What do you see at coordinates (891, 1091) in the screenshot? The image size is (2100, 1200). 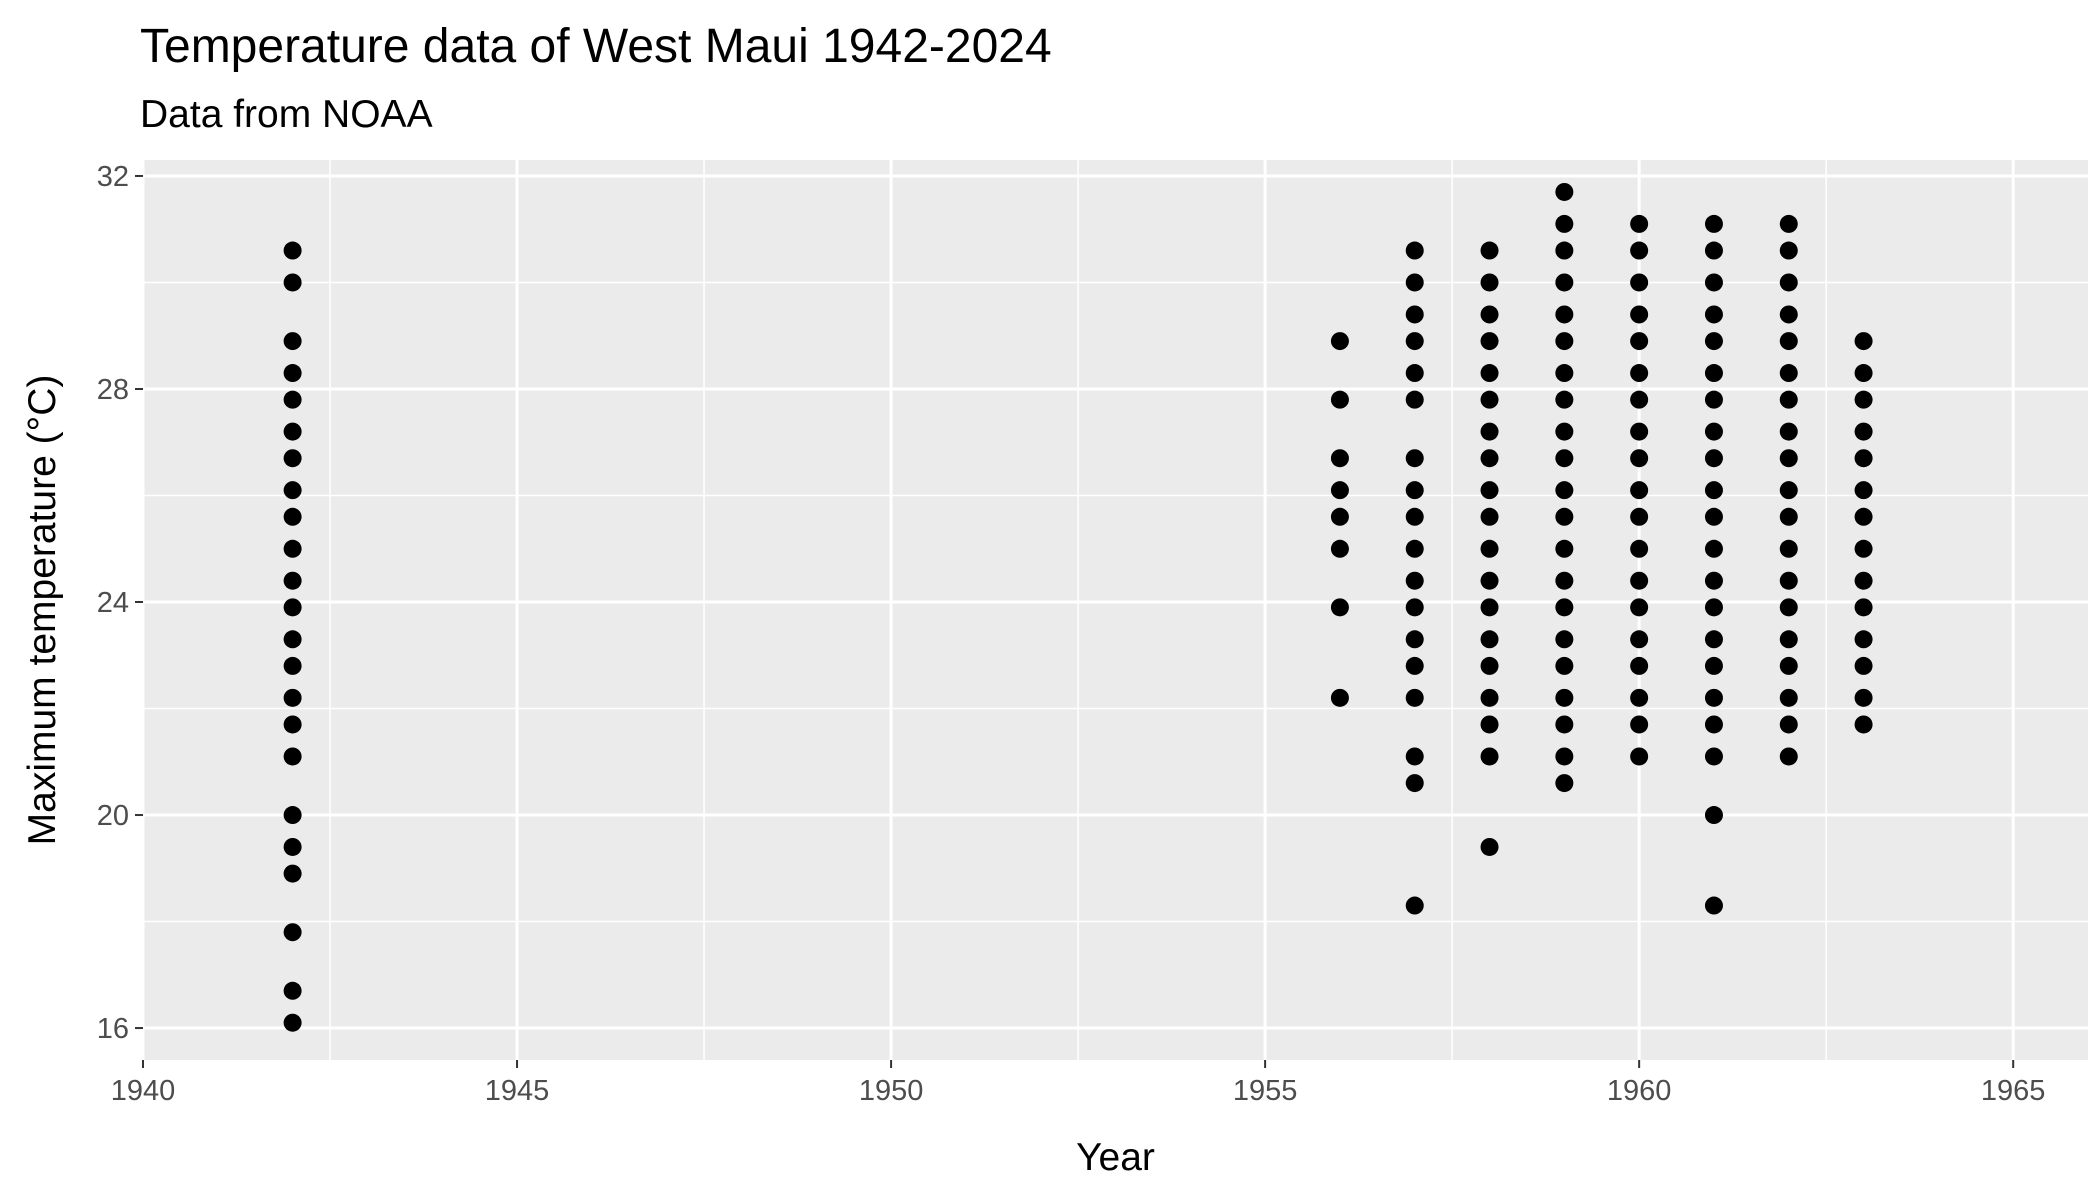 I see `x-tick-label: 1950` at bounding box center [891, 1091].